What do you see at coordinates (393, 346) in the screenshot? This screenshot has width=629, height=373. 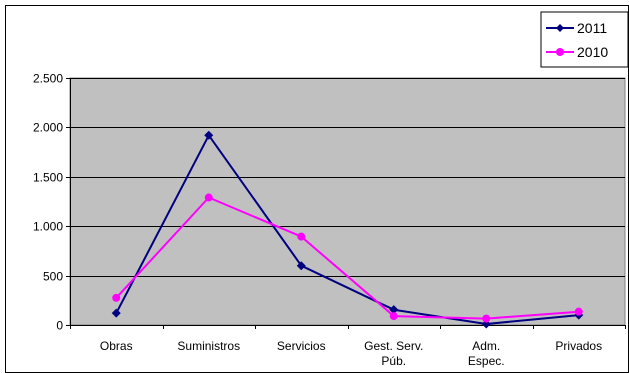 I see `x-tick-label-line: Gest. Serv.` at bounding box center [393, 346].